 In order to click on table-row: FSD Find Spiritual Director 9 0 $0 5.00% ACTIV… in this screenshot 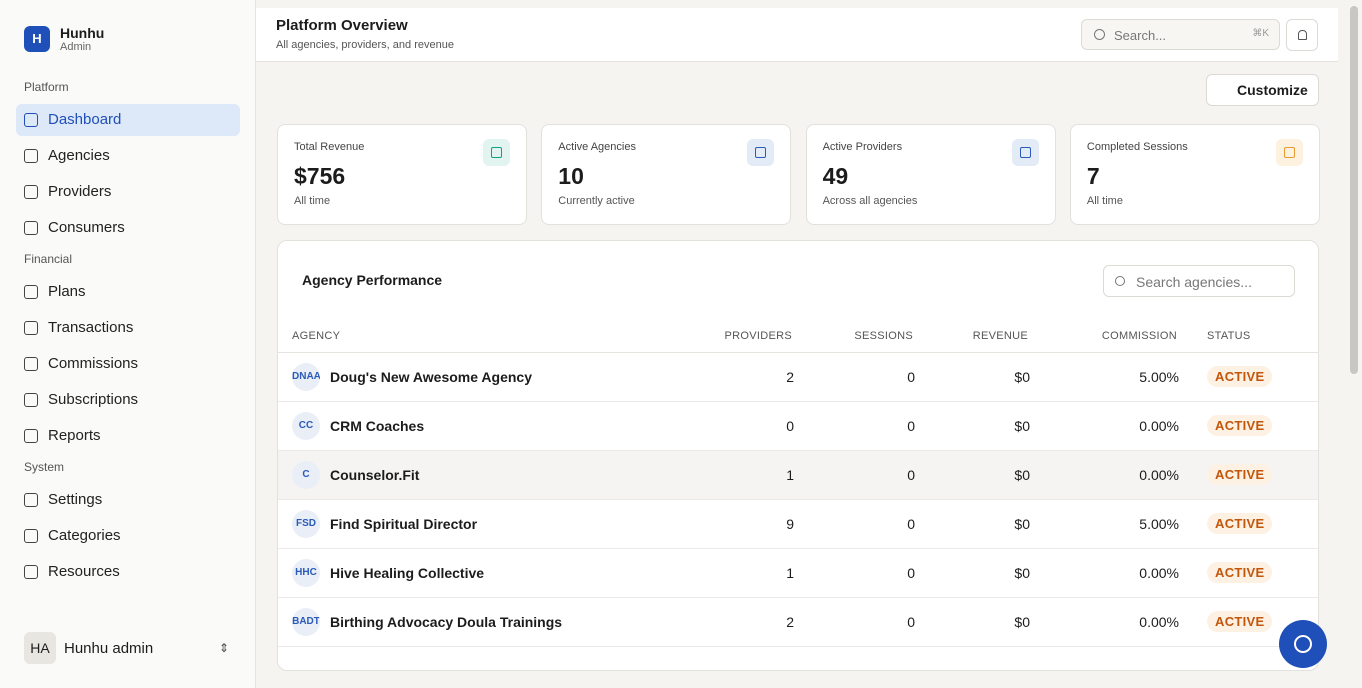, I will do `click(798, 524)`.